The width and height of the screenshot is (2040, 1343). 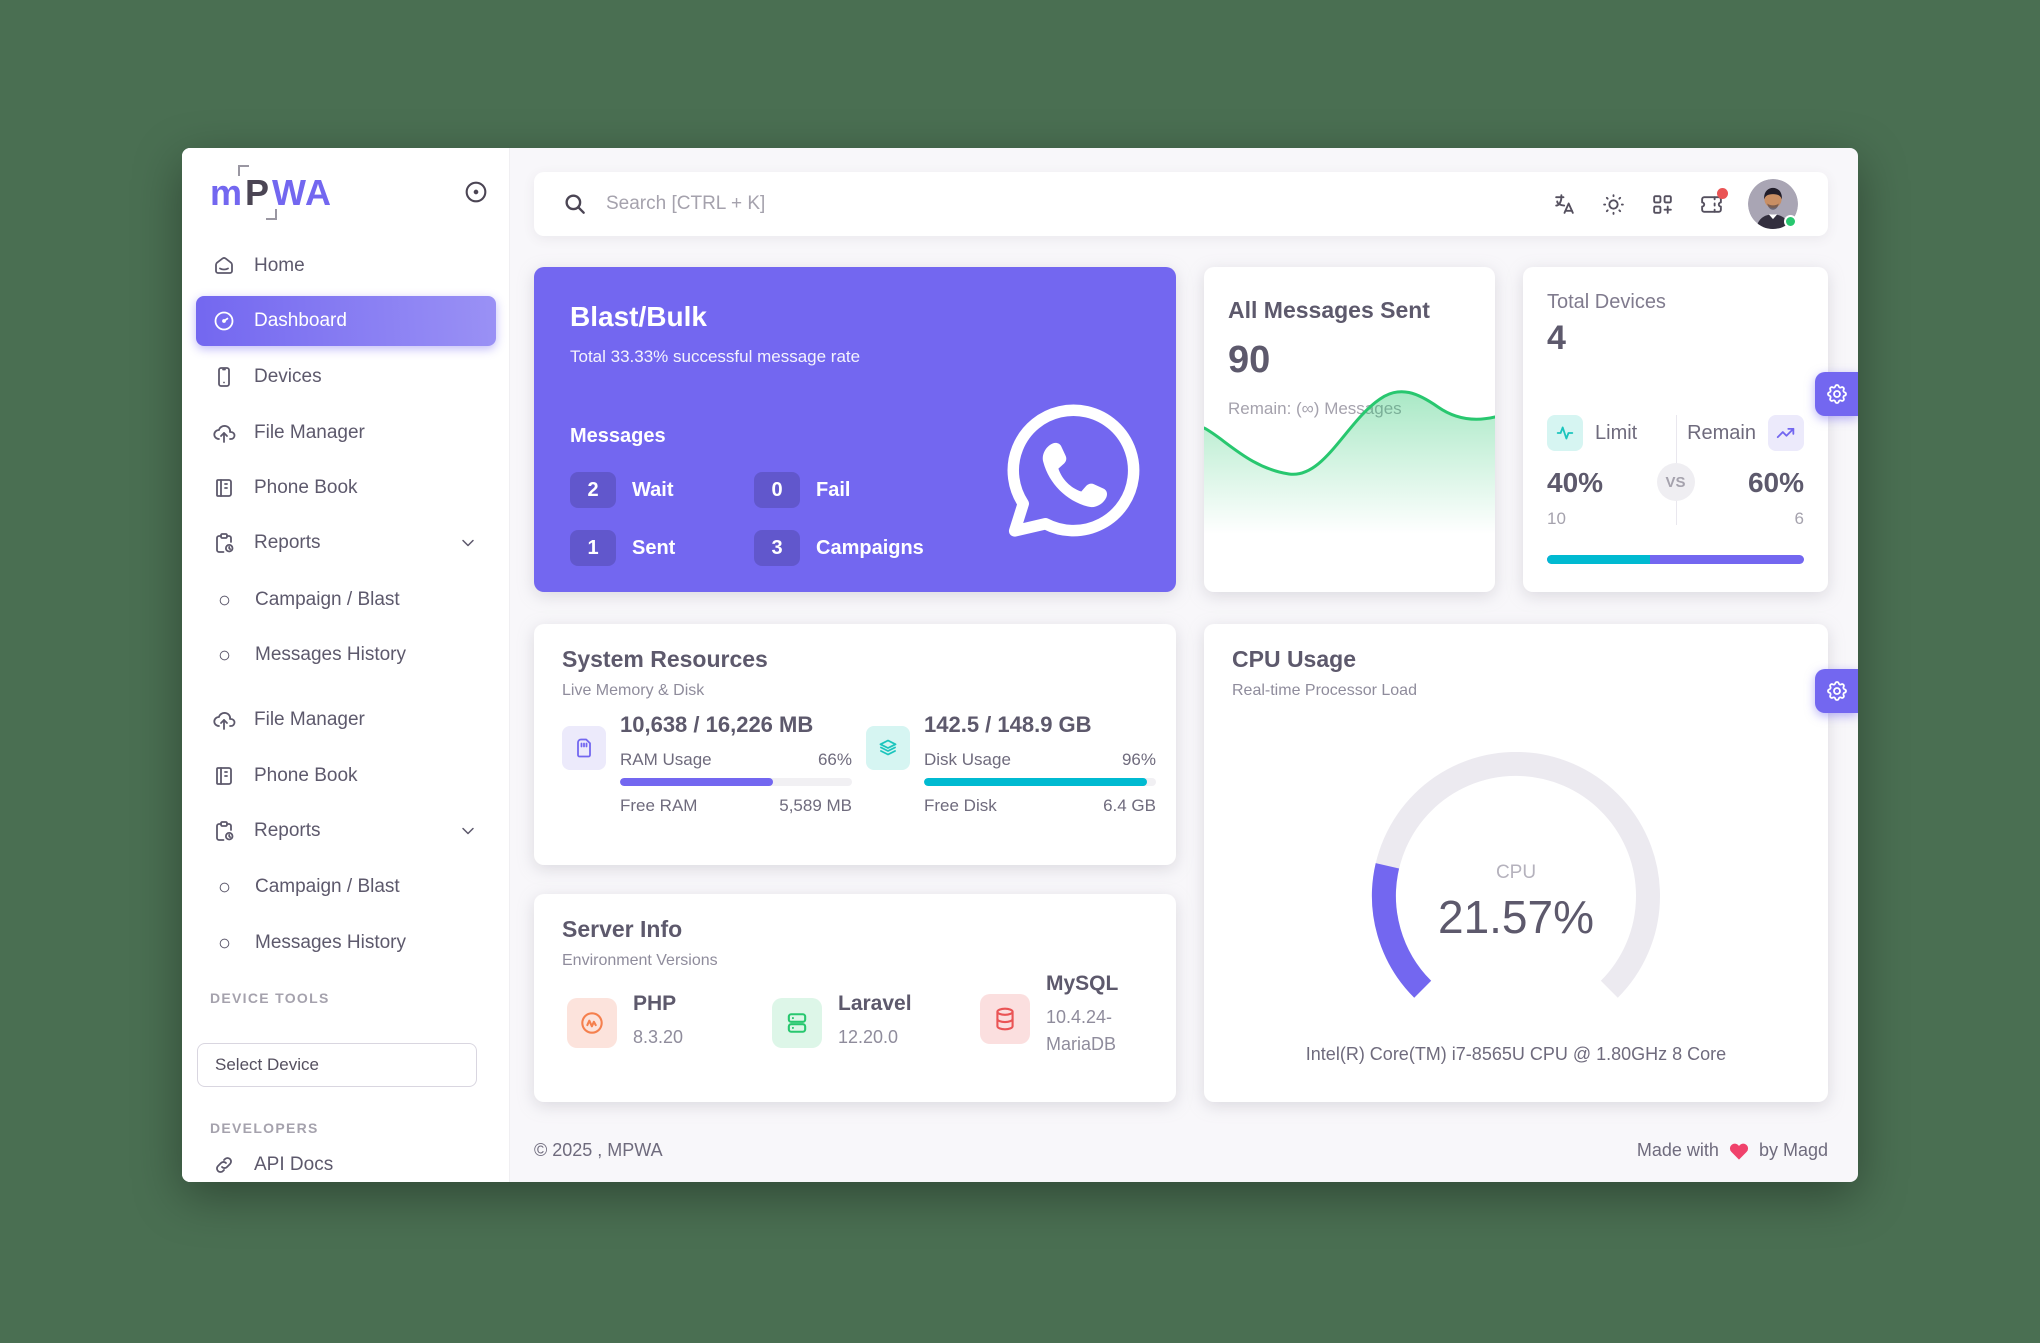 What do you see at coordinates (717, 724) in the screenshot?
I see `ram-total: 10,638 / 16,226 MB` at bounding box center [717, 724].